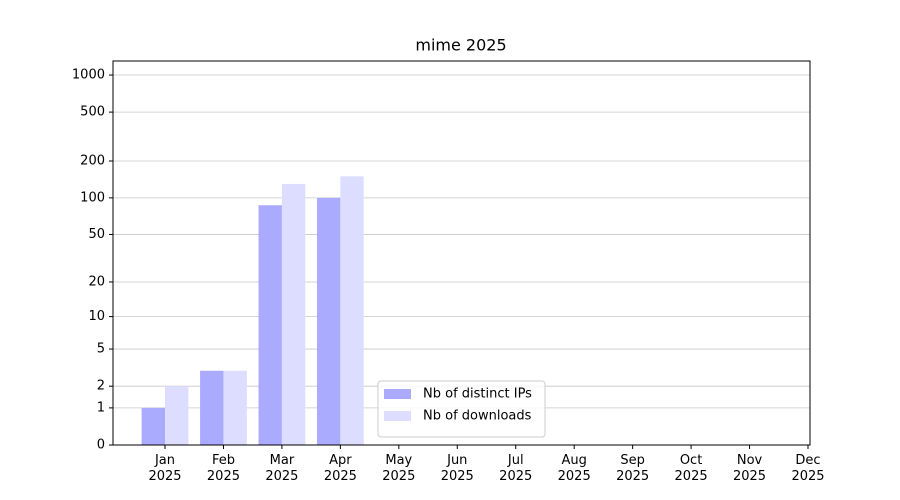 The height and width of the screenshot is (500, 900). Describe the element at coordinates (749, 468) in the screenshot. I see `x-tick-label: Nov 2025` at that location.